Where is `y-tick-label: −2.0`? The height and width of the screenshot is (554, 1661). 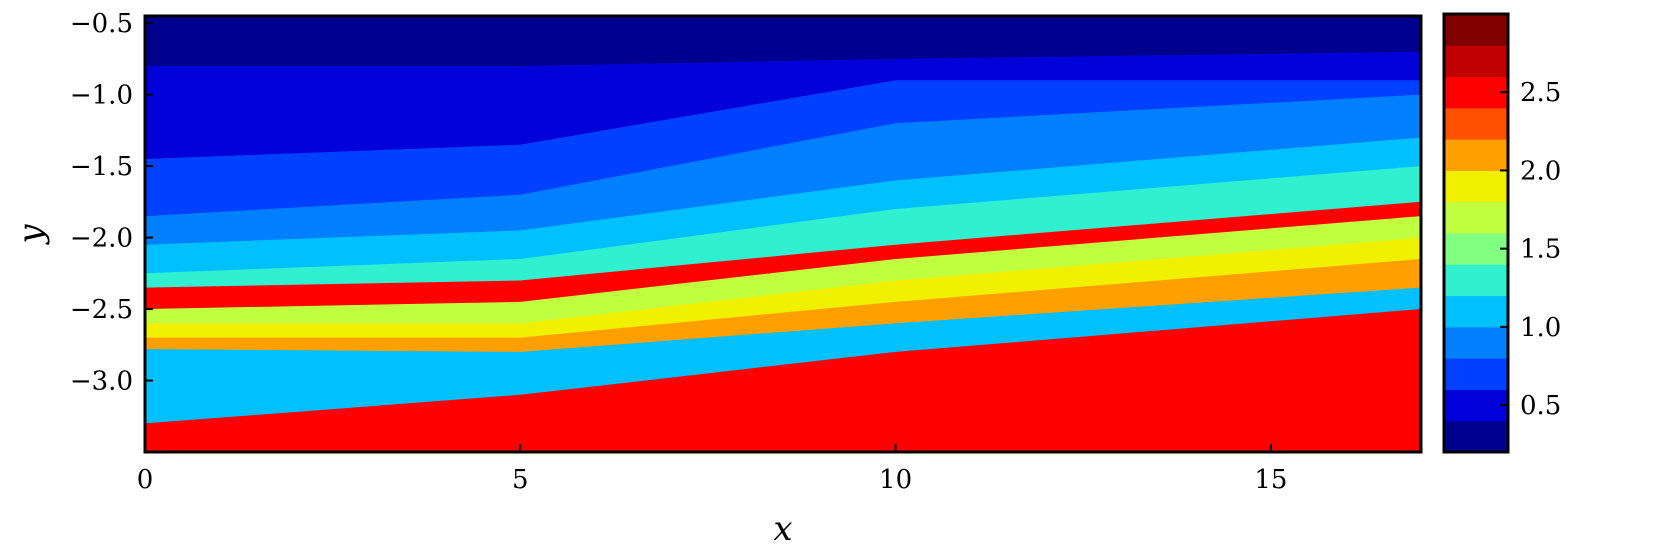 y-tick-label: −2.0 is located at coordinates (101, 239).